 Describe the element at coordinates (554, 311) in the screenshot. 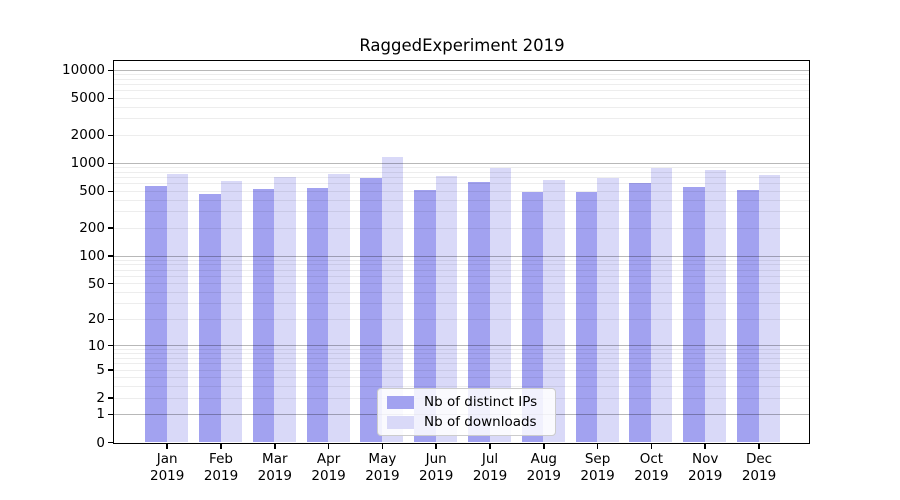

I see `bar-downloads-aug` at that location.